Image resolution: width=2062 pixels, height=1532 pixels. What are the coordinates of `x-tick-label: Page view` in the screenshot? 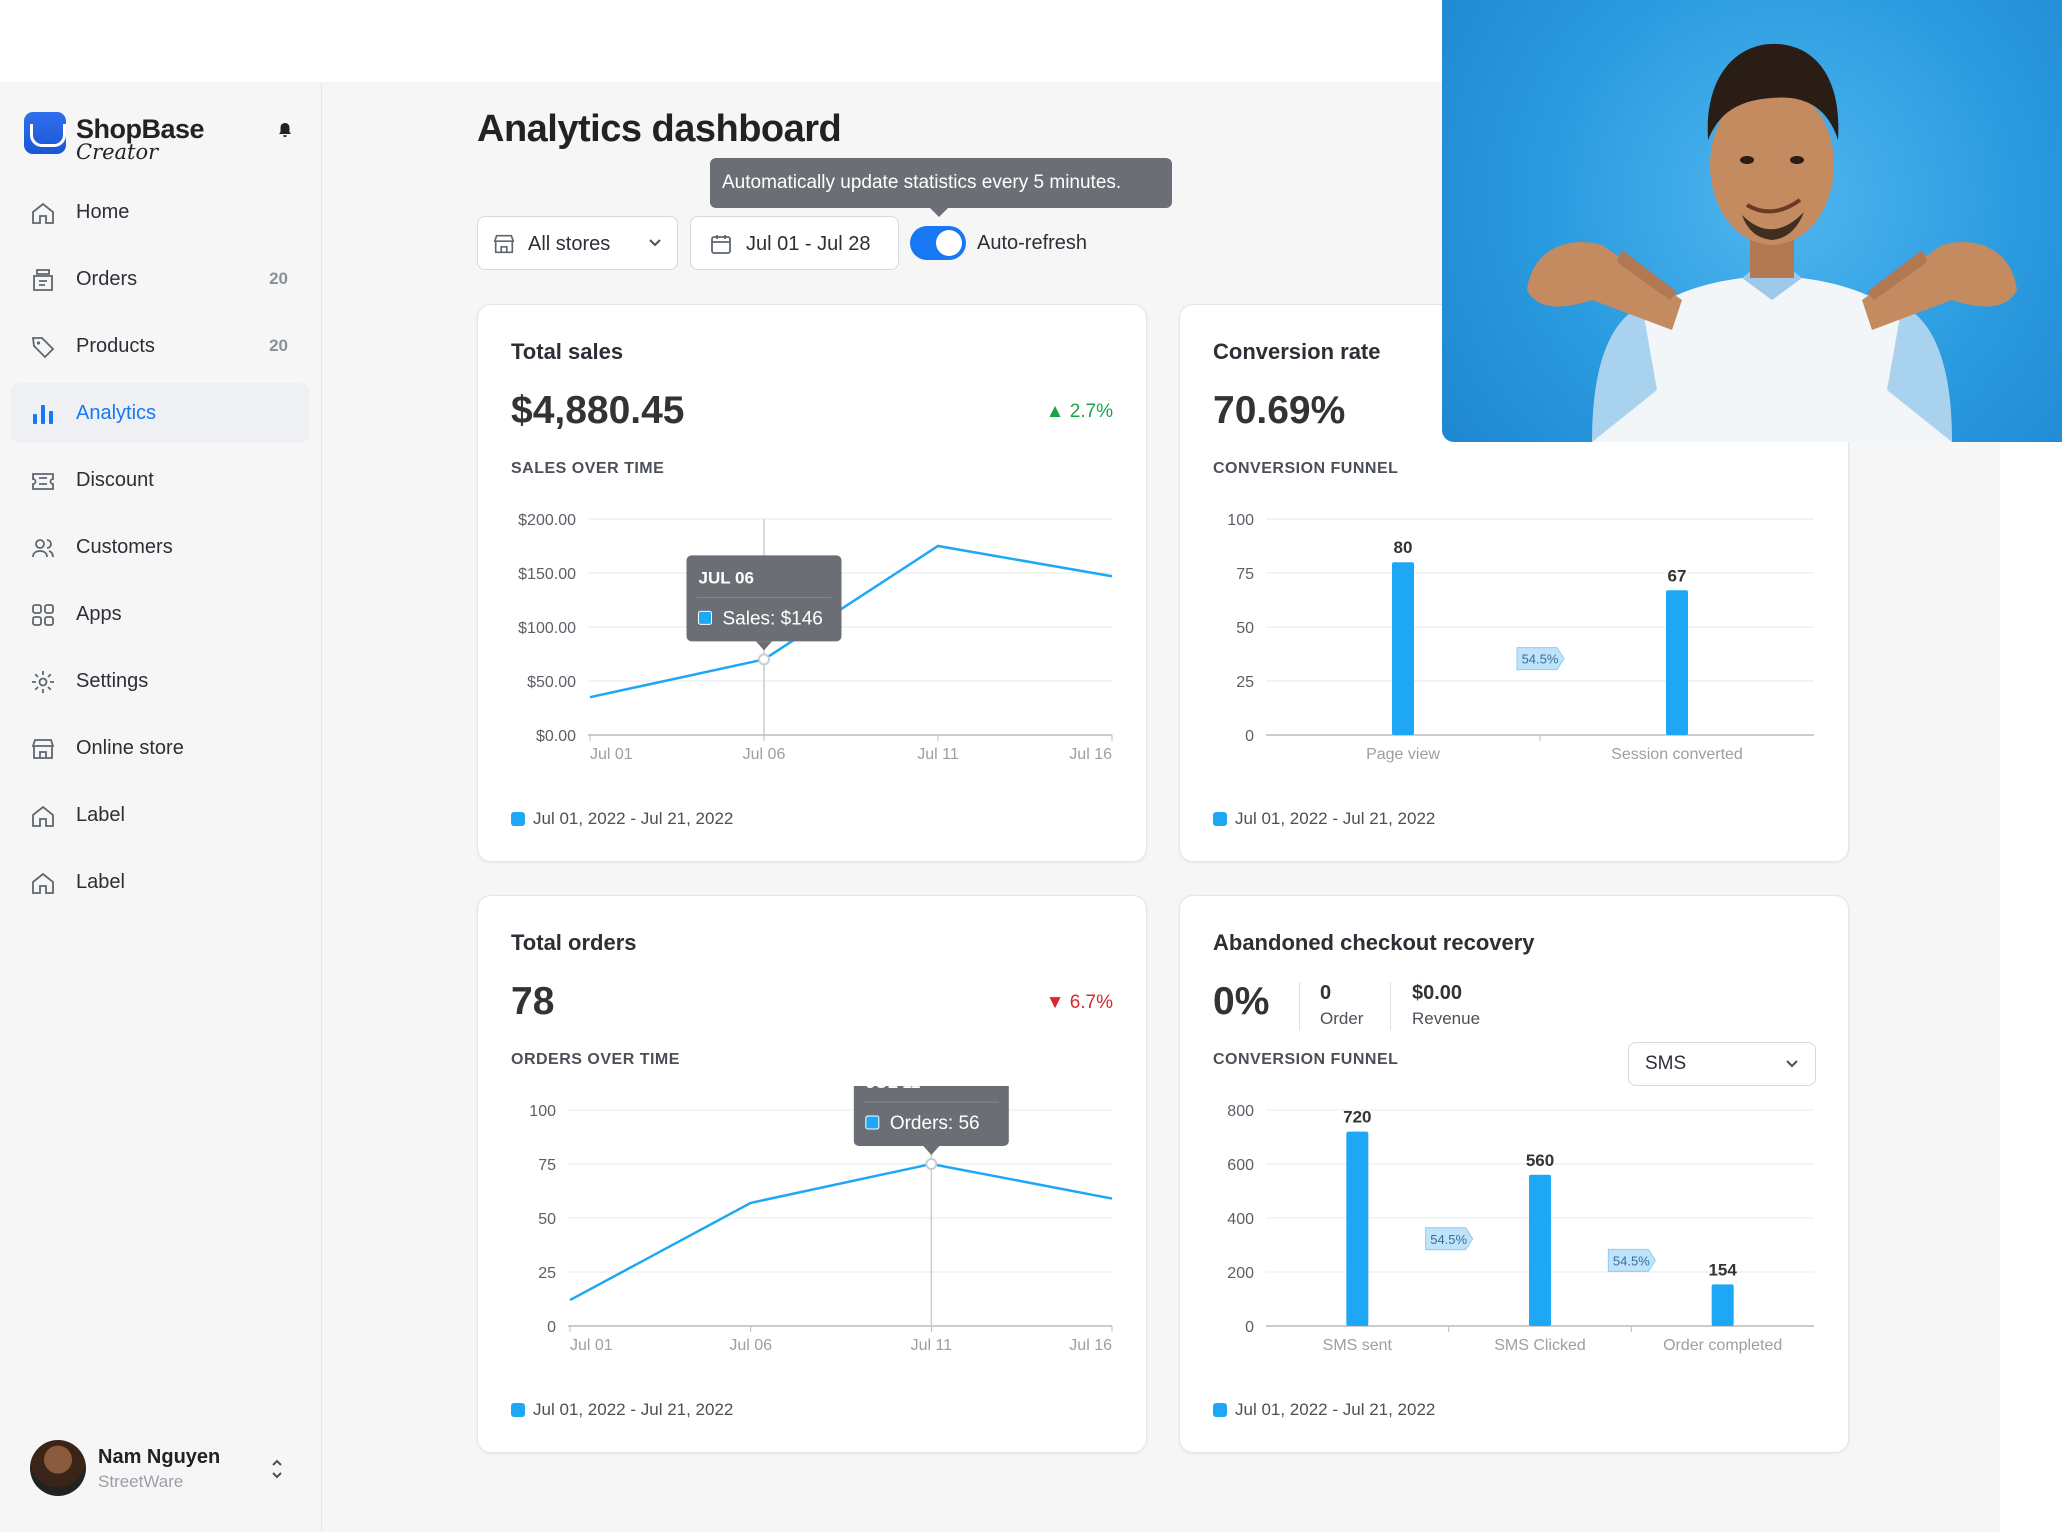 It's located at (1403, 754).